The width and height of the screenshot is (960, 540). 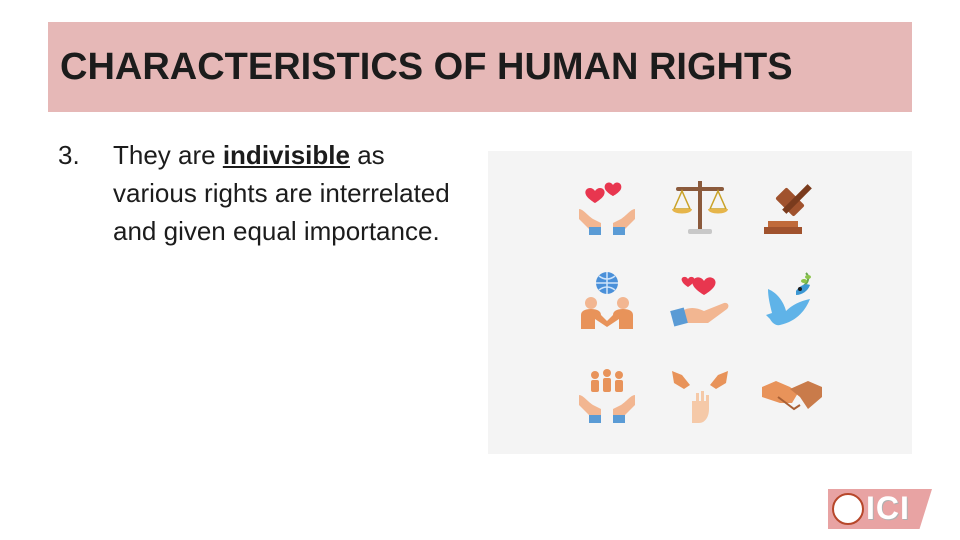 I want to click on scales-of-justice-icon, so click(x=700, y=207).